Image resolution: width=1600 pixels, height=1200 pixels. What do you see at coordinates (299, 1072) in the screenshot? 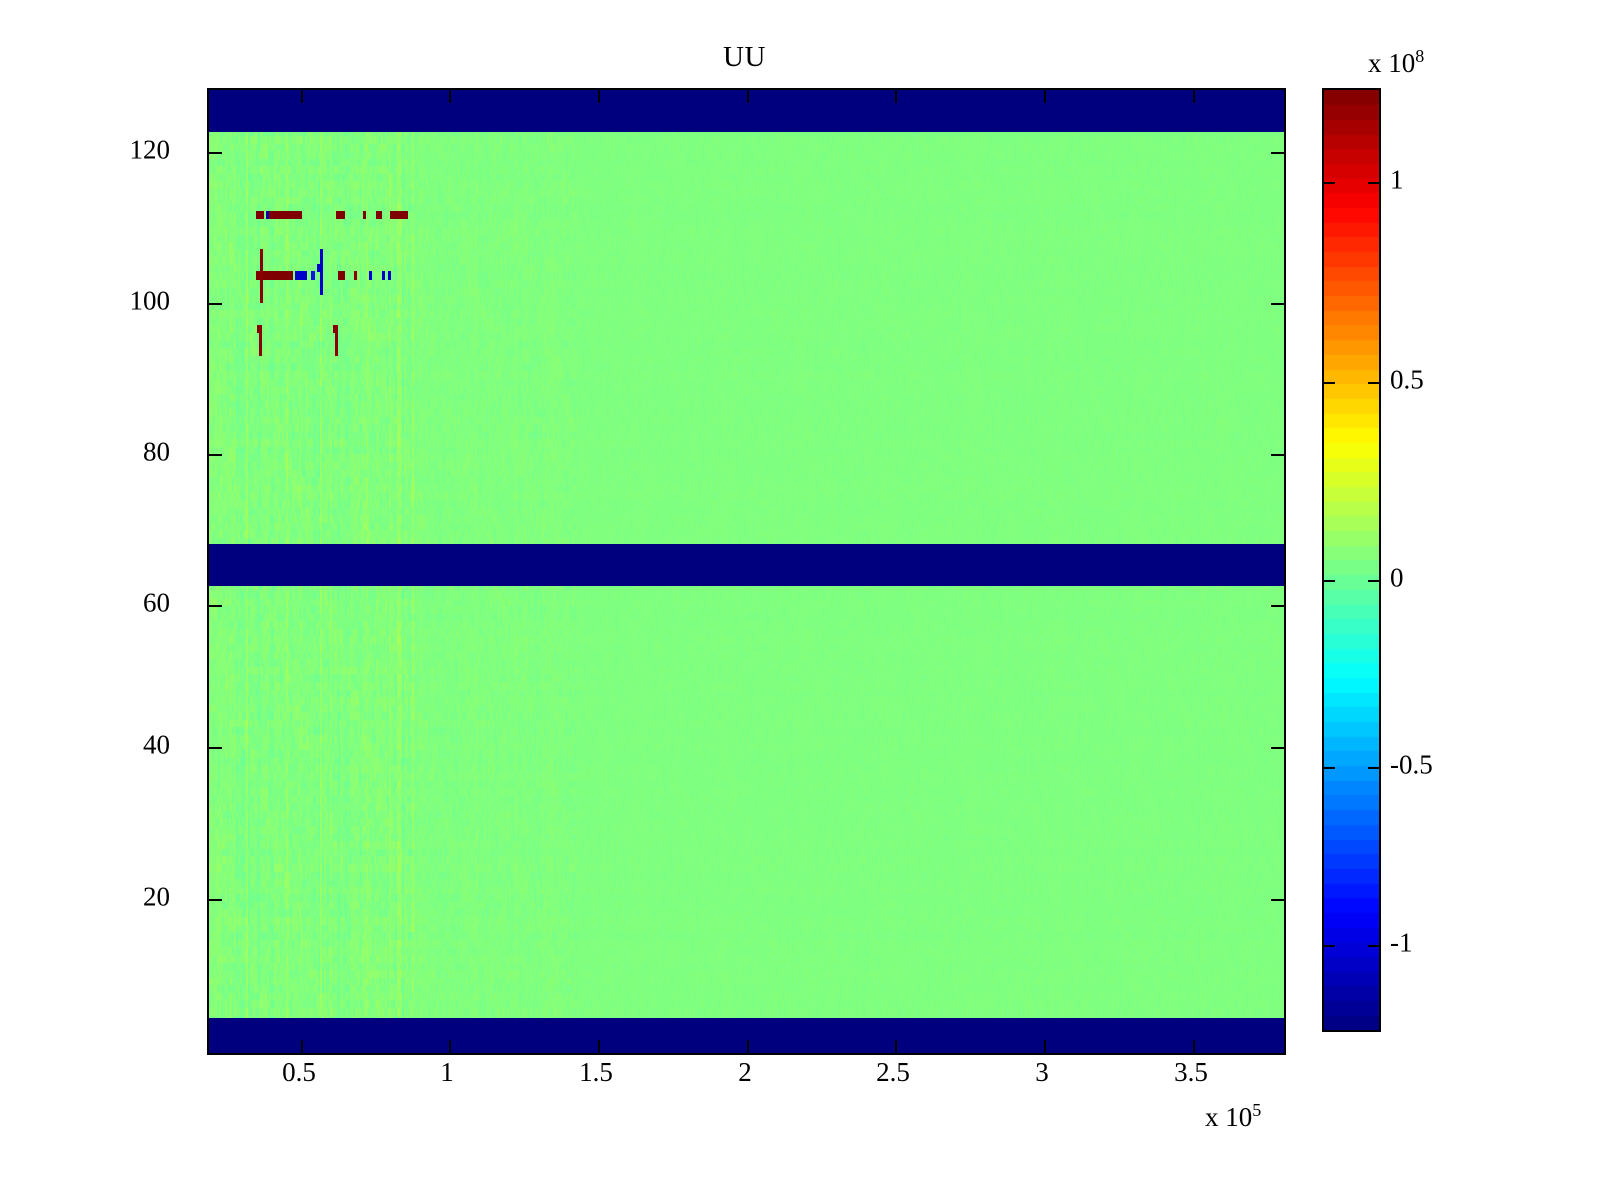
I see `x-tick-label: 0.5` at bounding box center [299, 1072].